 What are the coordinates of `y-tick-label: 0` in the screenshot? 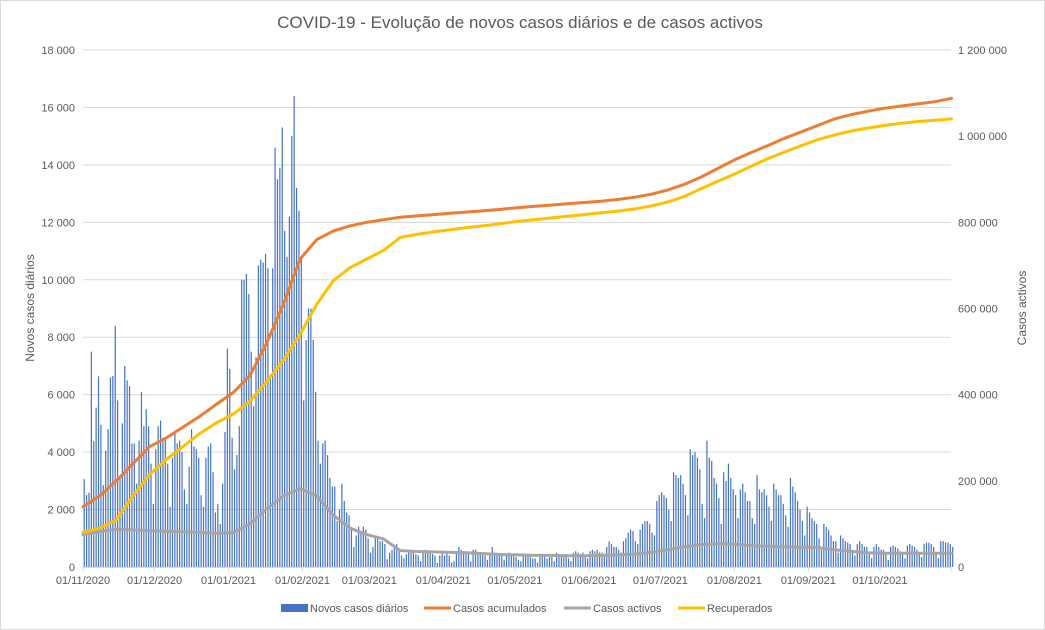 It's located at (72, 568).